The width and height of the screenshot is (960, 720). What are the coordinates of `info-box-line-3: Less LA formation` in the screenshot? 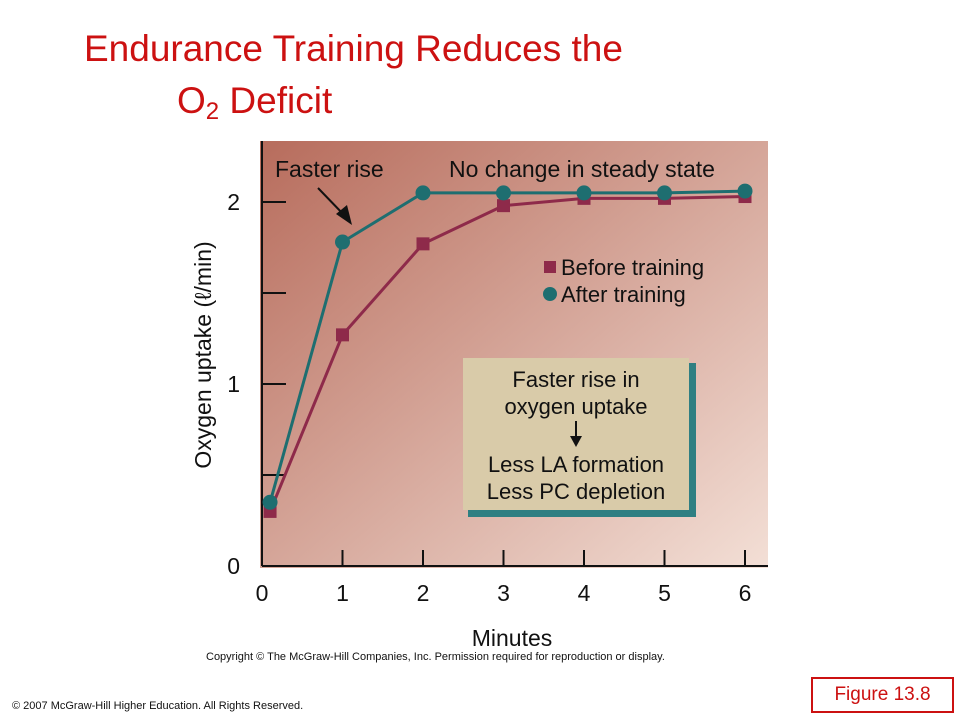 It's located at (576, 464).